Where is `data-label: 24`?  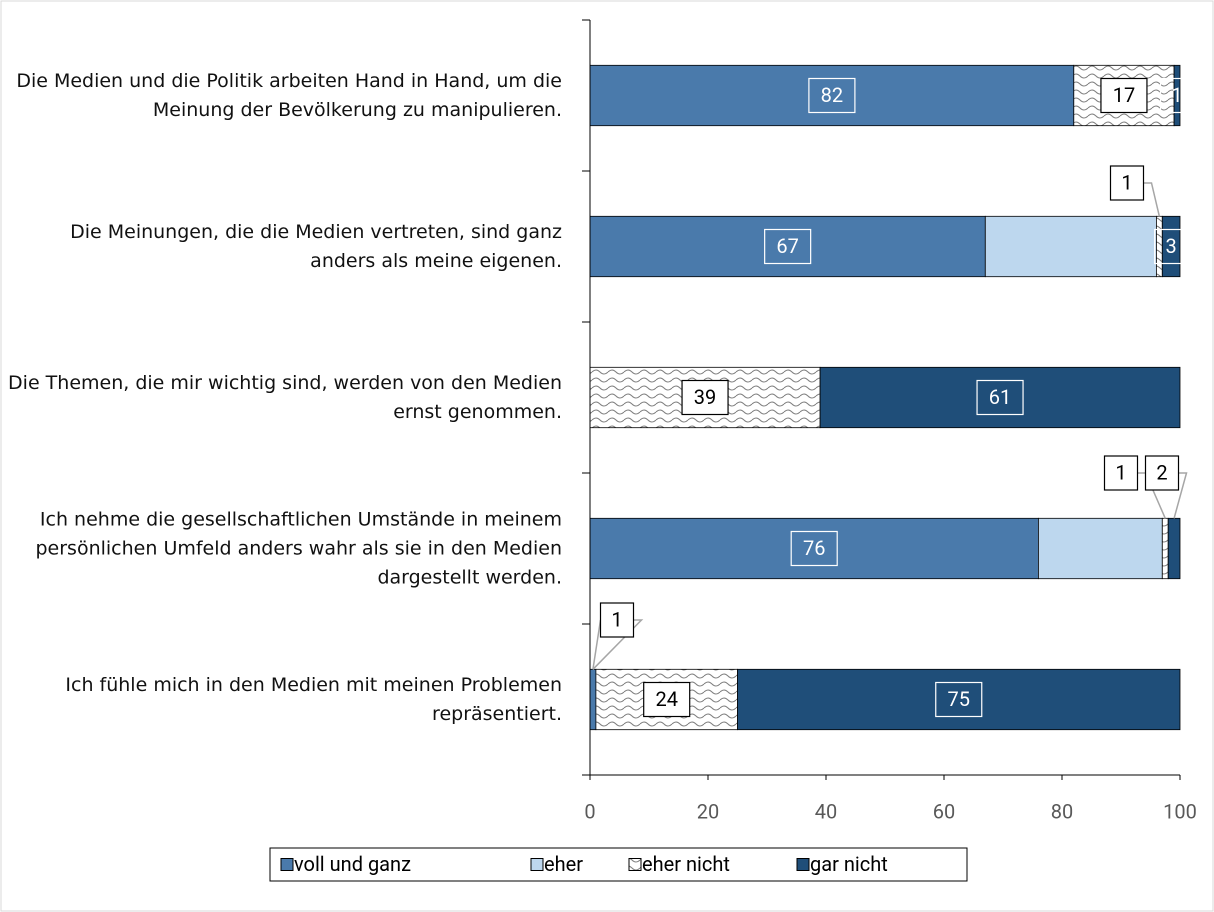
data-label: 24 is located at coordinates (666, 699).